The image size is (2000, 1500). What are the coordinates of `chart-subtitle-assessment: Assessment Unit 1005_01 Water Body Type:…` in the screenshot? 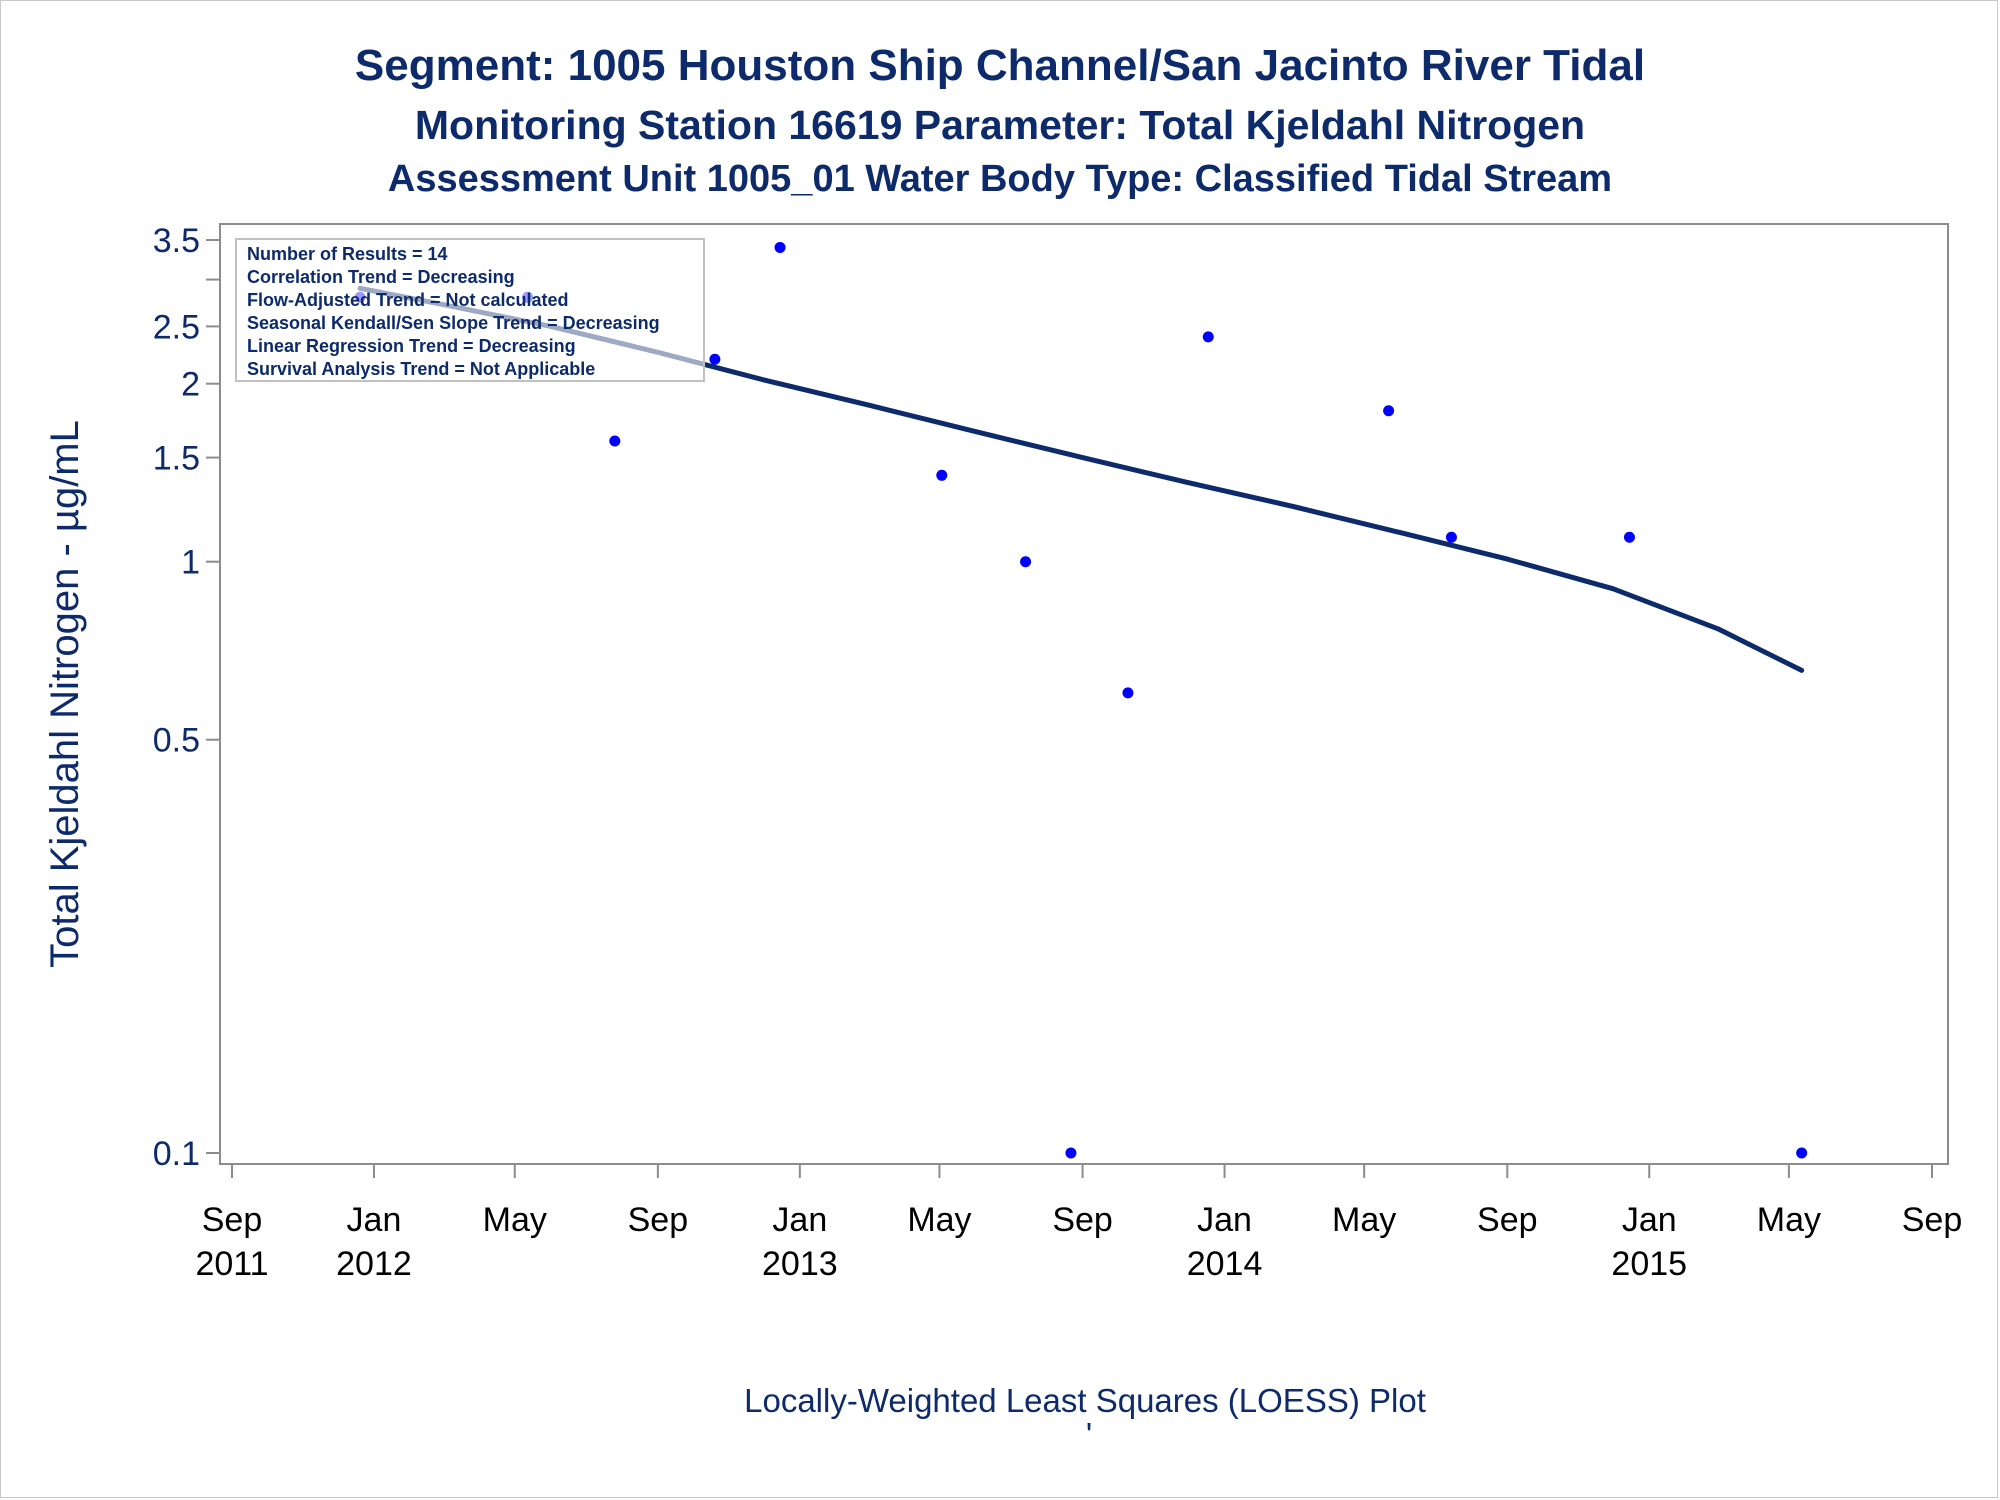 It's located at (1000, 179).